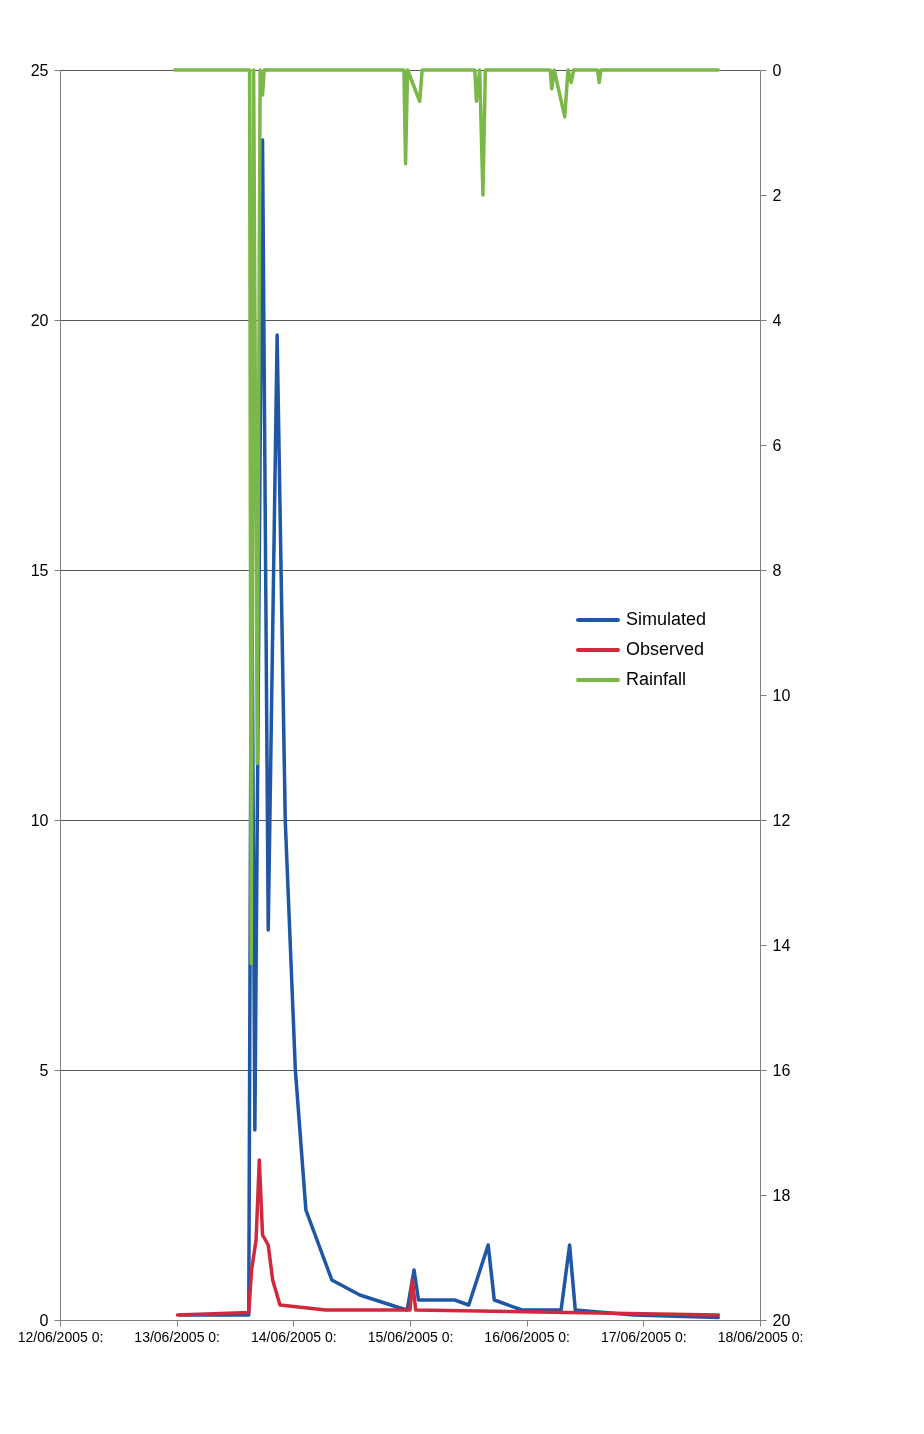 The image size is (924, 1434). Describe the element at coordinates (60, 1336) in the screenshot. I see `x-tick-label: 12/06/2005 0:` at that location.